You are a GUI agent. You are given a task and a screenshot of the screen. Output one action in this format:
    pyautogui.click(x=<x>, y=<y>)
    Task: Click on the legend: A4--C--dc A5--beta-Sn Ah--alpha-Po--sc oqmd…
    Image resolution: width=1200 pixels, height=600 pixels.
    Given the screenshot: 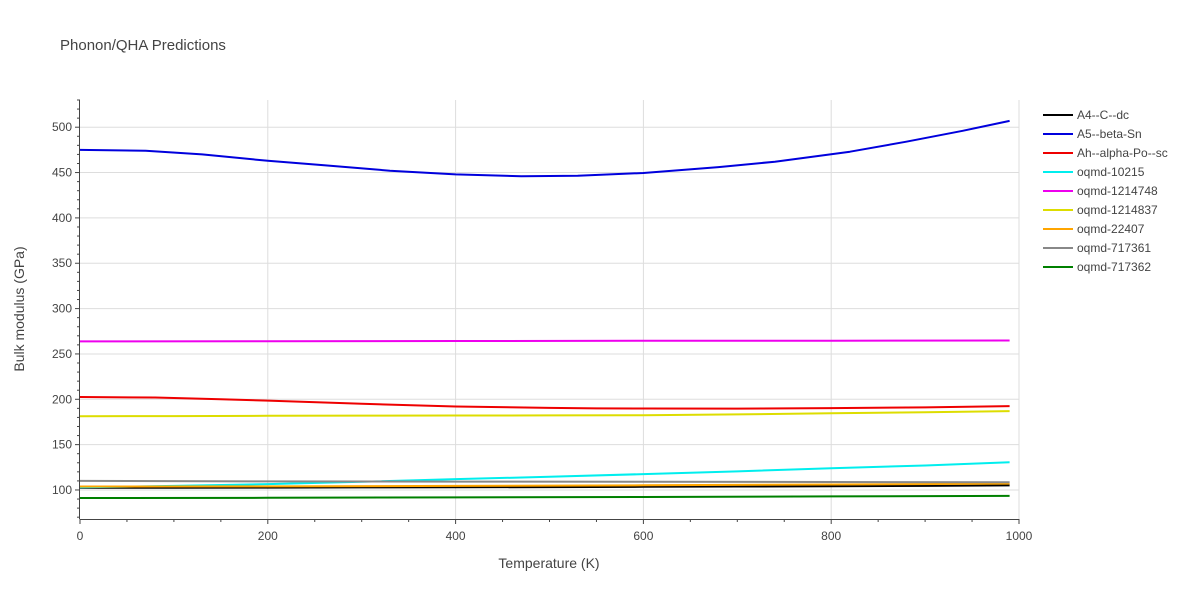 What is the action you would take?
    pyautogui.click(x=1105, y=191)
    